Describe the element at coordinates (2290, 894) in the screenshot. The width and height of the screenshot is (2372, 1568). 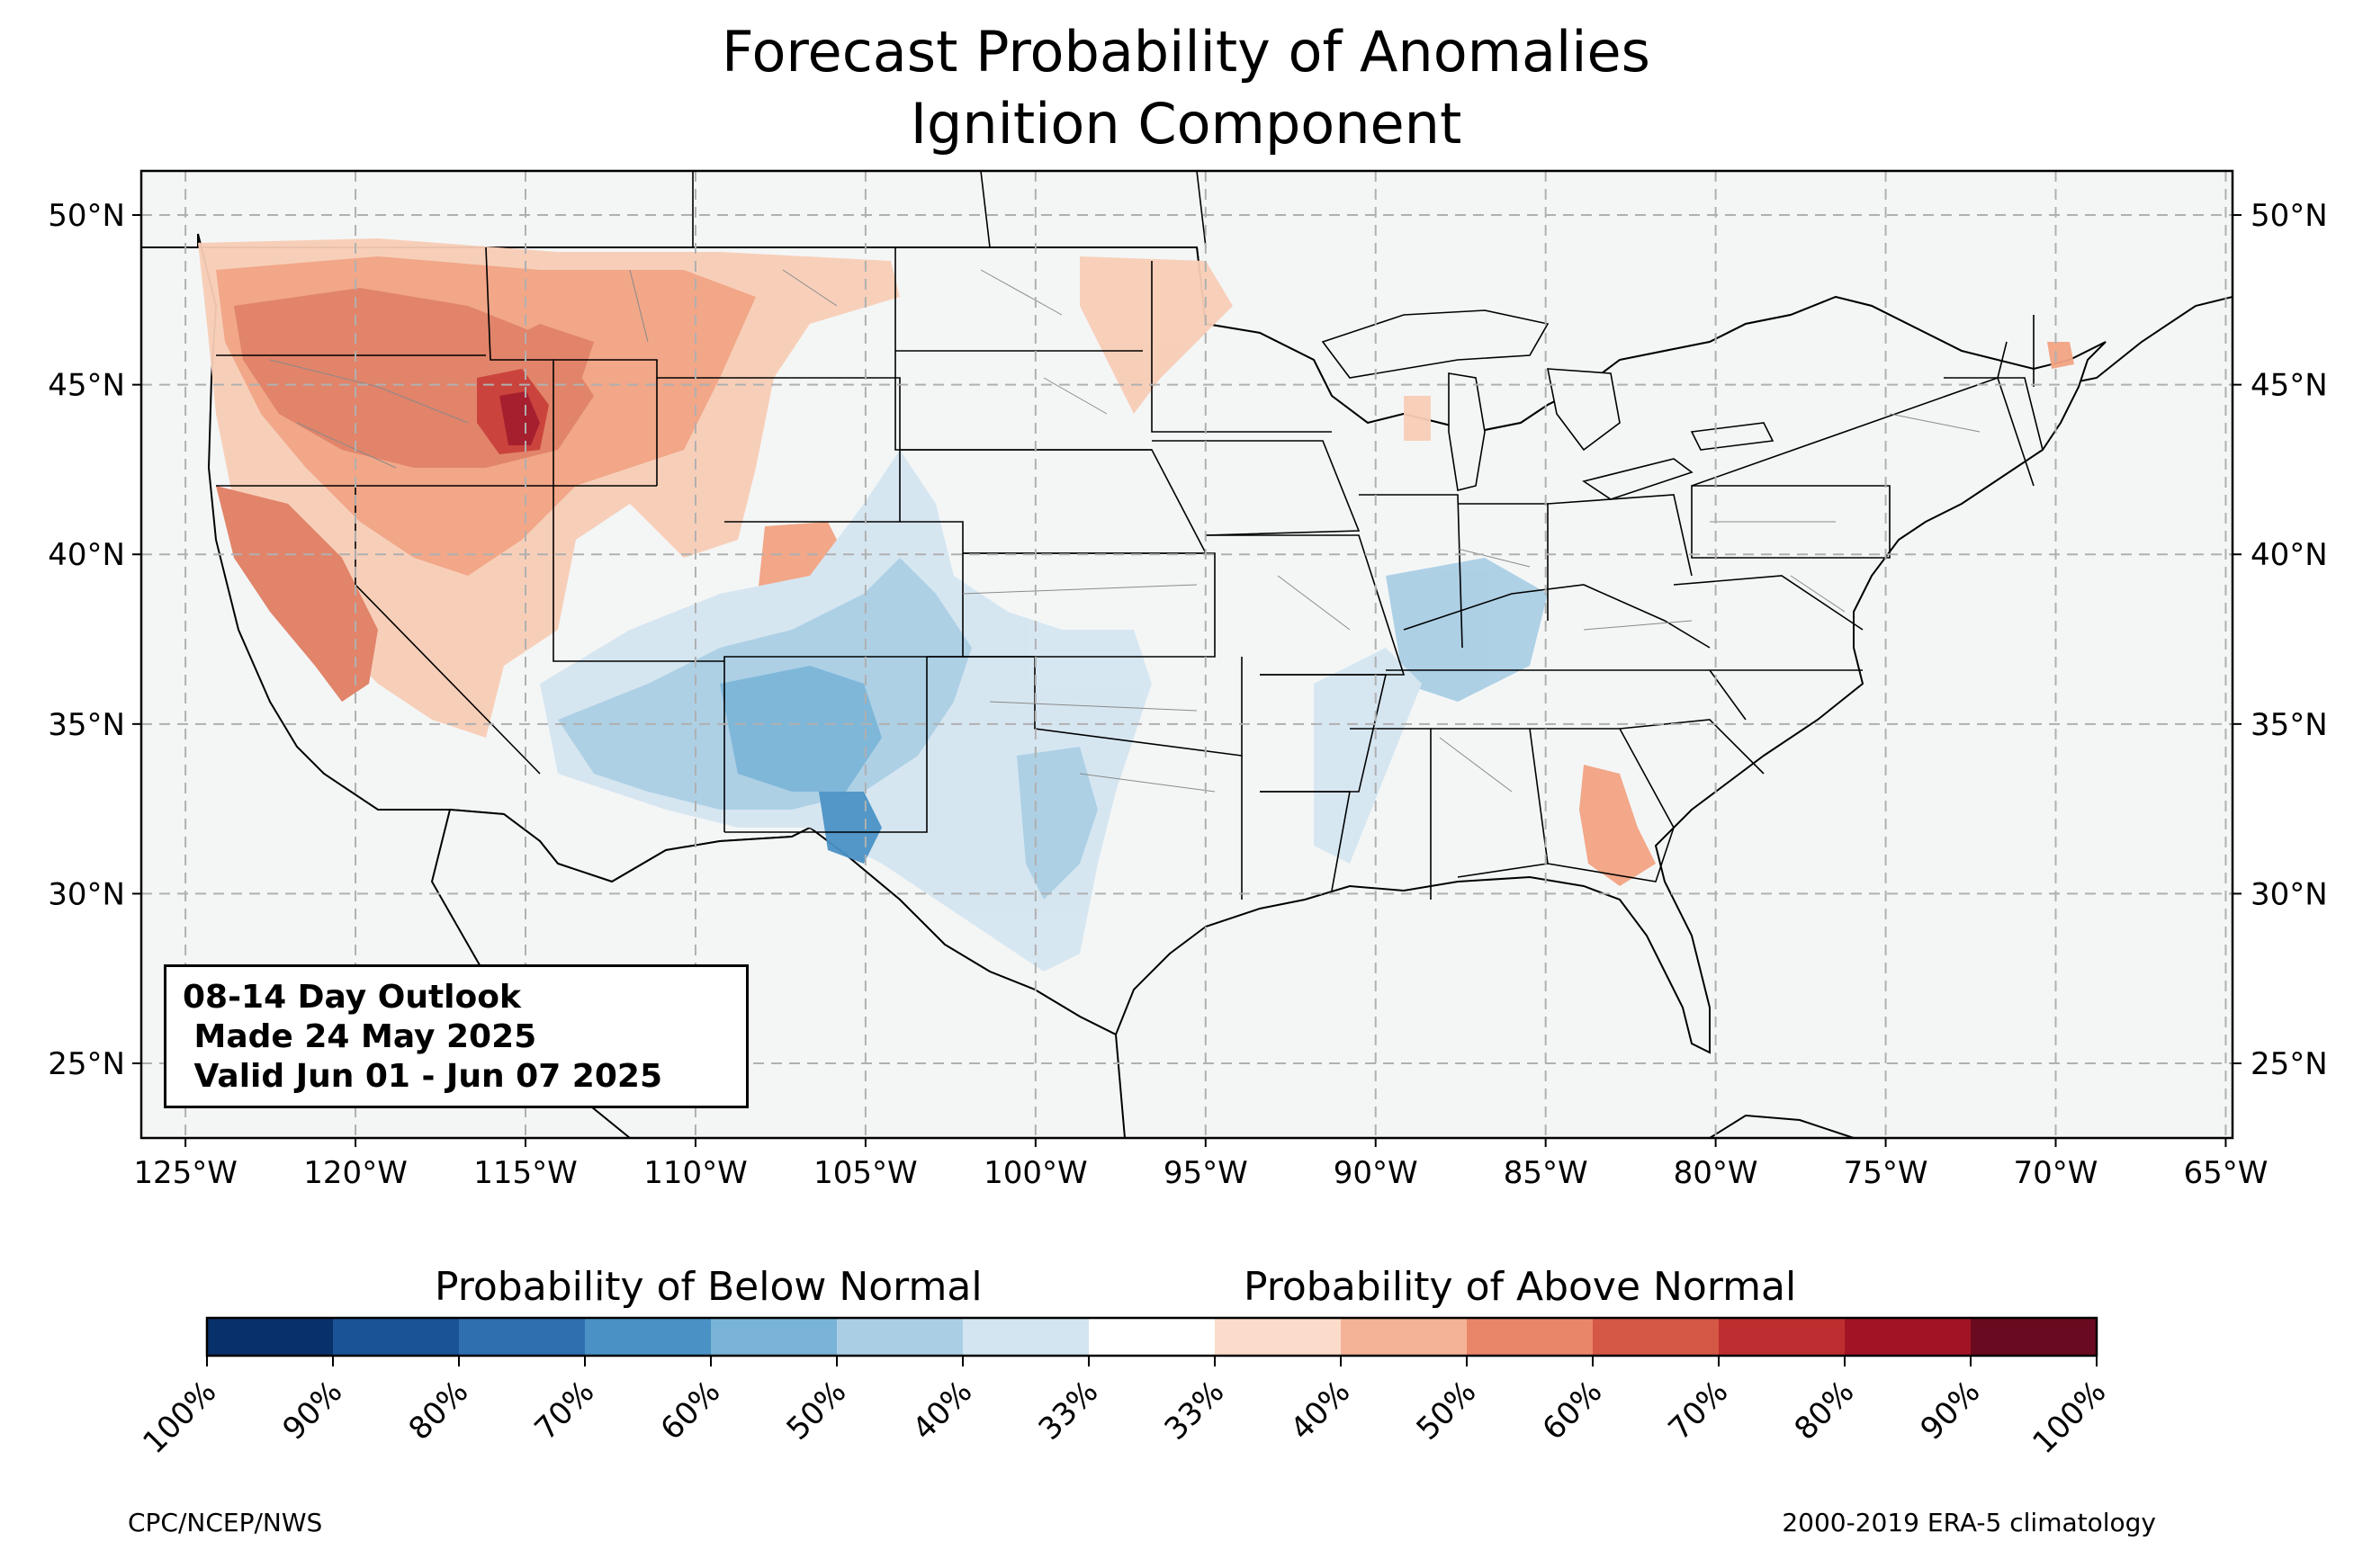
I see `lat-tick-label-right: 30°N` at that location.